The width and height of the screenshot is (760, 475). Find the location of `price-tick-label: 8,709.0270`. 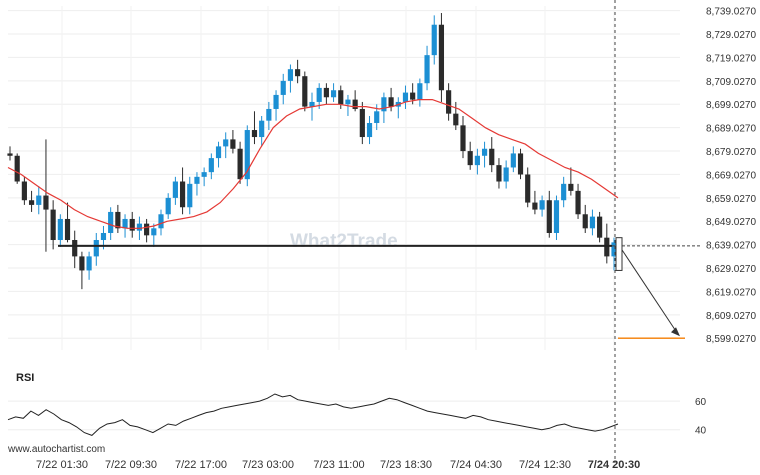

price-tick-label: 8,709.0270 is located at coordinates (731, 82).